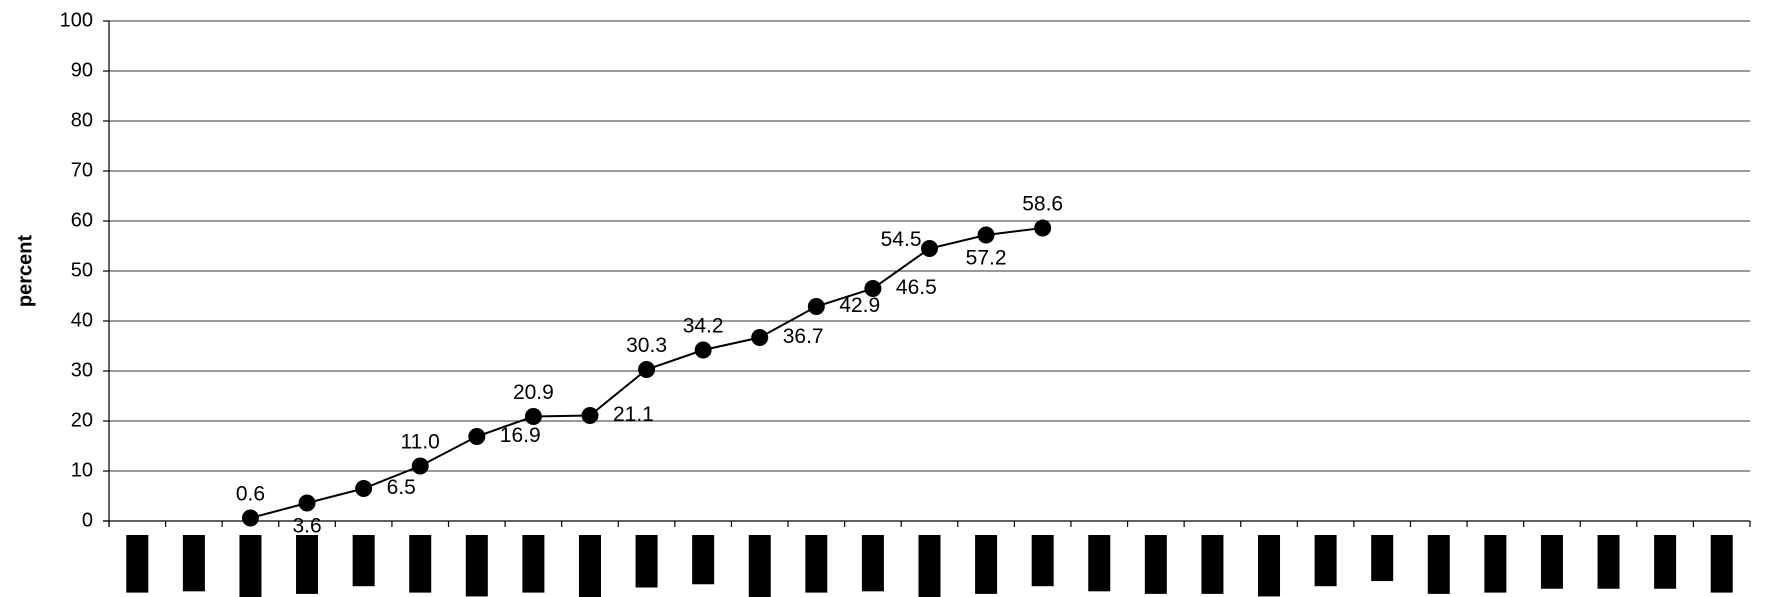 The image size is (1768, 597). I want to click on data-label: 11.0, so click(420, 442).